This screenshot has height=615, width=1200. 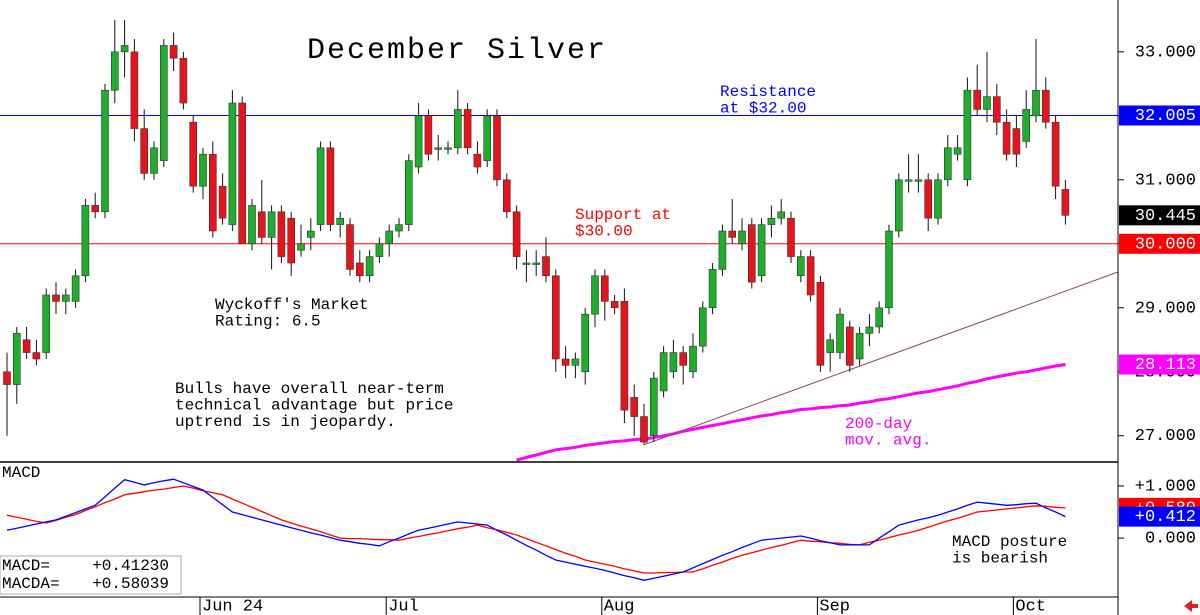 What do you see at coordinates (1165, 180) in the screenshot?
I see `y-tick-label: 31.000` at bounding box center [1165, 180].